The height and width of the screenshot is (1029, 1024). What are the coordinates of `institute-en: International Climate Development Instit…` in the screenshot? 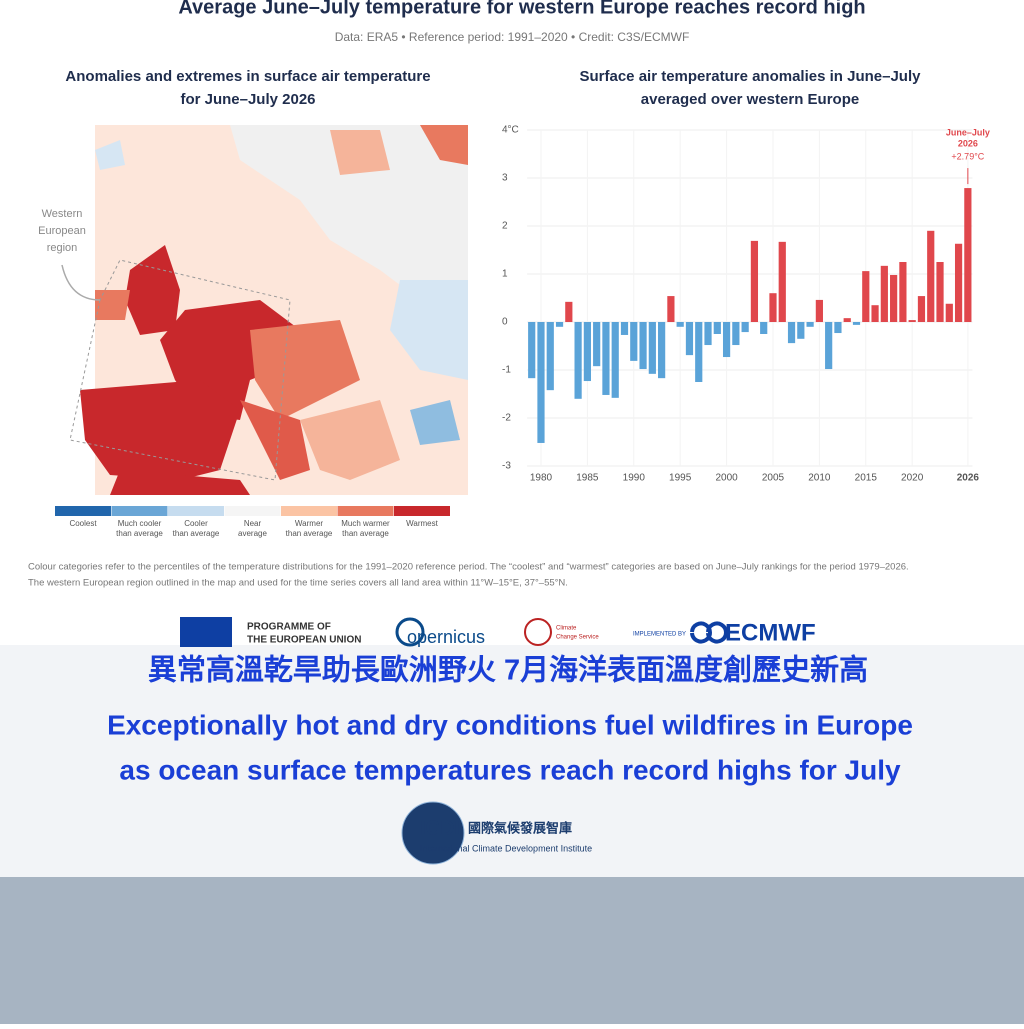 It's located at (506, 848).